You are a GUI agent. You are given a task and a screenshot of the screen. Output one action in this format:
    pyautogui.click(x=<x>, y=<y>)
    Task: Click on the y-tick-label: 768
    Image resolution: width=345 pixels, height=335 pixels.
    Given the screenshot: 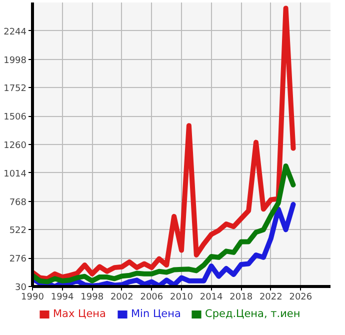 What is the action you would take?
    pyautogui.click(x=18, y=203)
    